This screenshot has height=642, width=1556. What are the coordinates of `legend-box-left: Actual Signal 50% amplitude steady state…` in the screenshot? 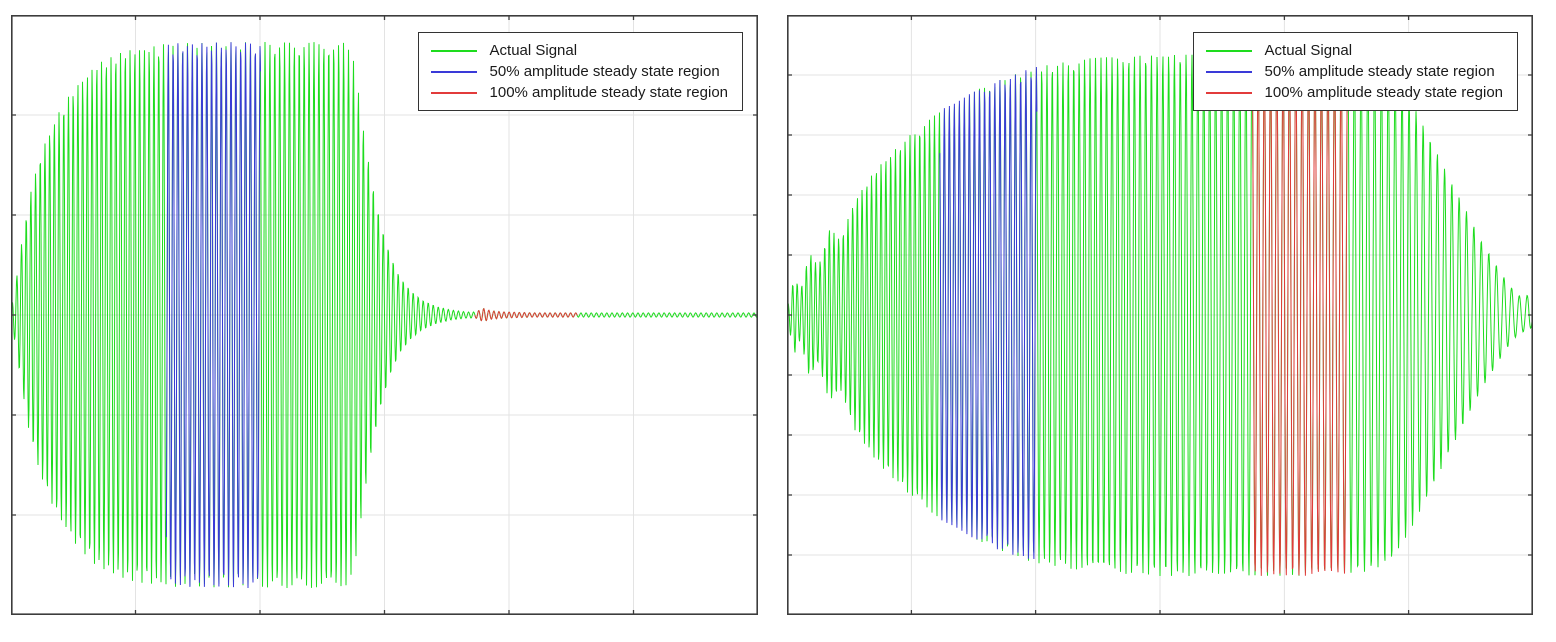 It's located at (580, 71).